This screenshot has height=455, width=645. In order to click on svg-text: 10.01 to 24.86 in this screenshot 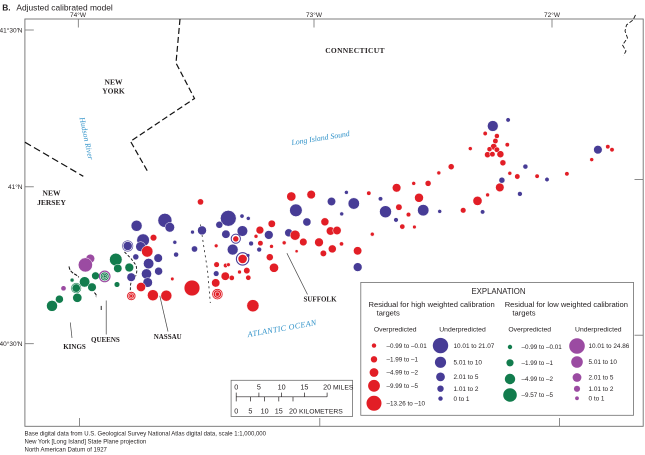, I will do `click(609, 346)`.